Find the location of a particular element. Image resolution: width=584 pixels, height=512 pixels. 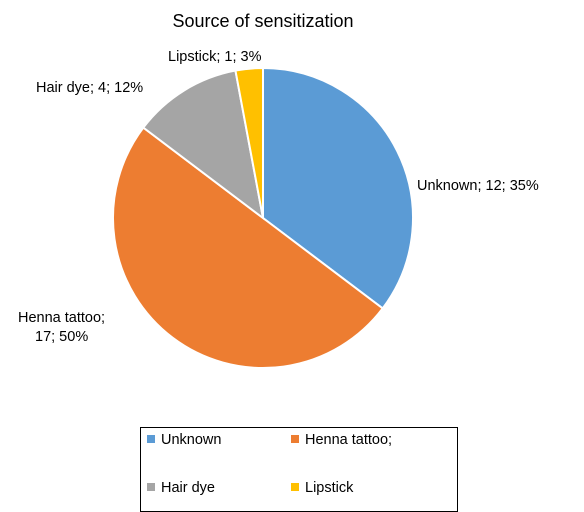

legend-label-lipstick: Lipstick is located at coordinates (329, 488).